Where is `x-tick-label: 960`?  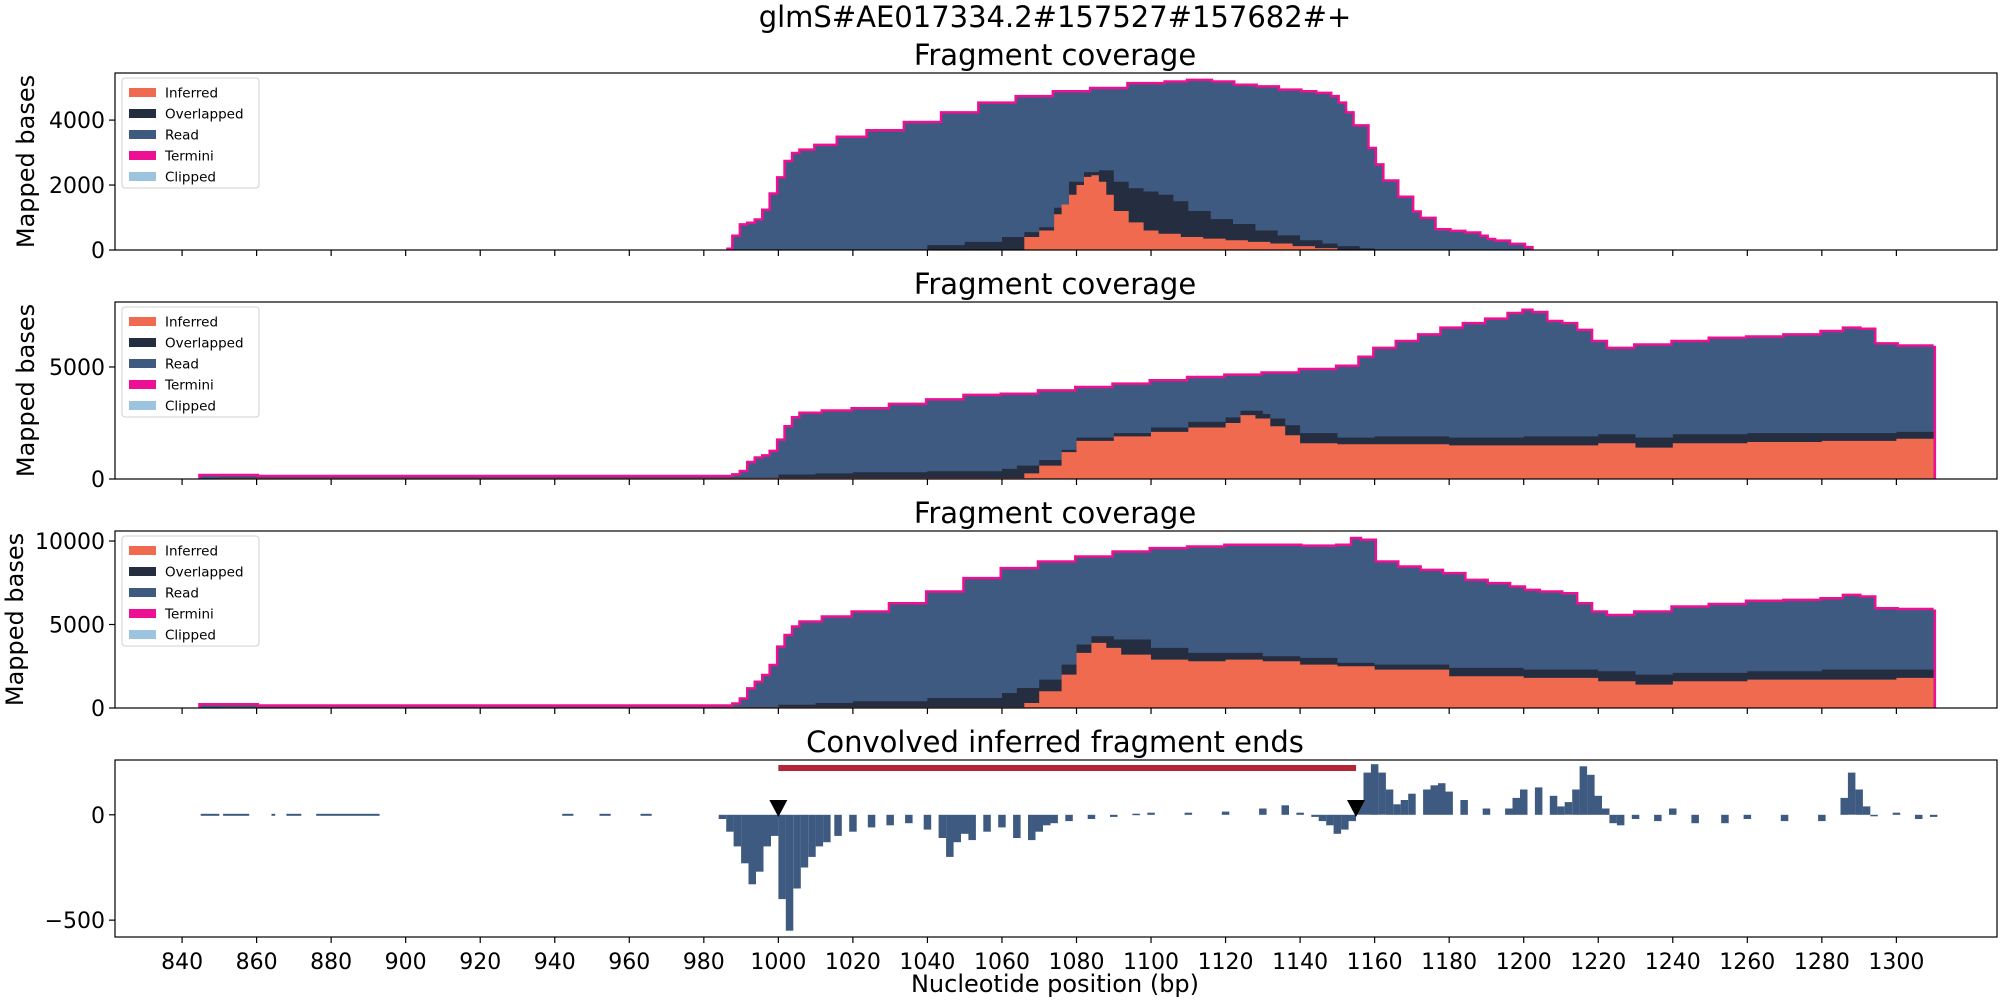
x-tick-label: 960 is located at coordinates (629, 962).